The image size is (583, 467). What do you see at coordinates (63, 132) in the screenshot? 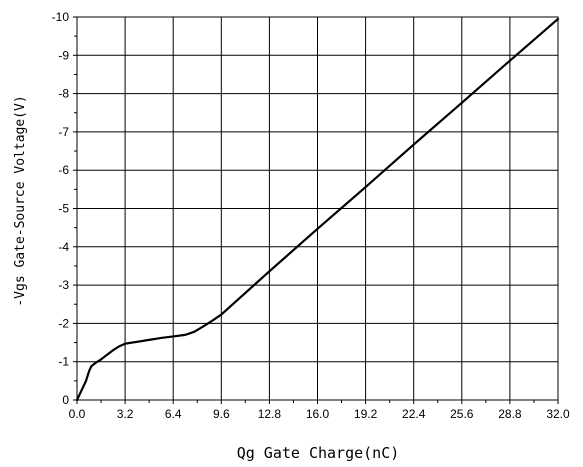
I see `y-tick-label: -7` at bounding box center [63, 132].